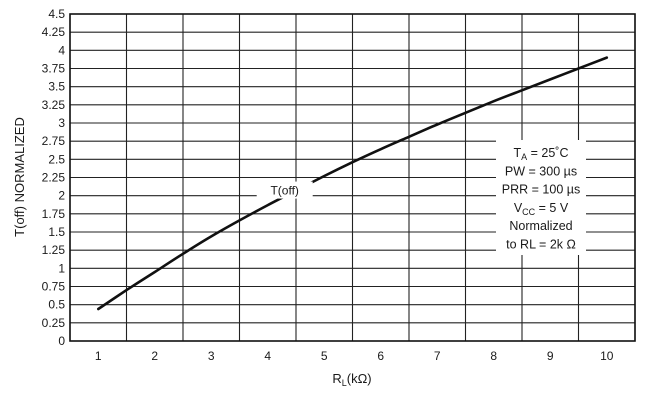 This screenshot has width=650, height=393. I want to click on x-tick-label: 1, so click(98, 356).